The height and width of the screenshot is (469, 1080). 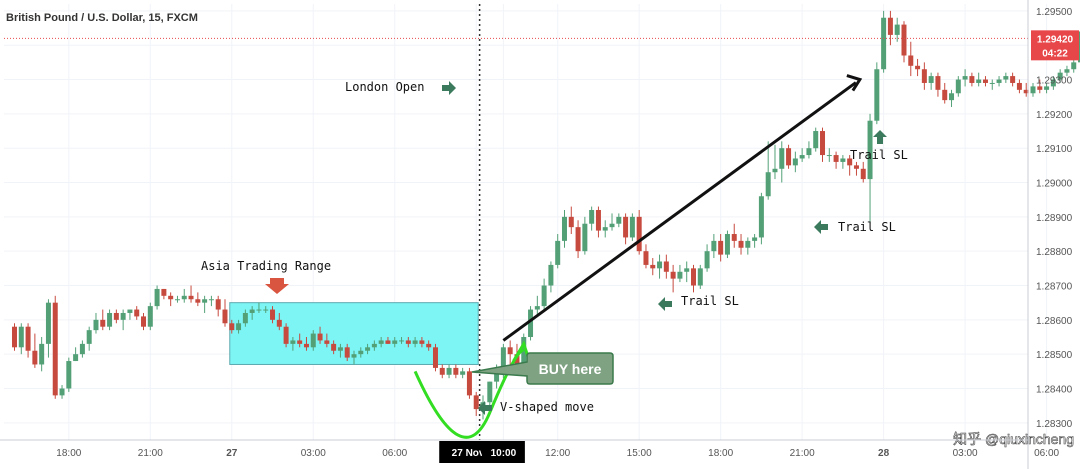 What do you see at coordinates (867, 227) in the screenshot?
I see `trail-sl-2-label: Trail SL` at bounding box center [867, 227].